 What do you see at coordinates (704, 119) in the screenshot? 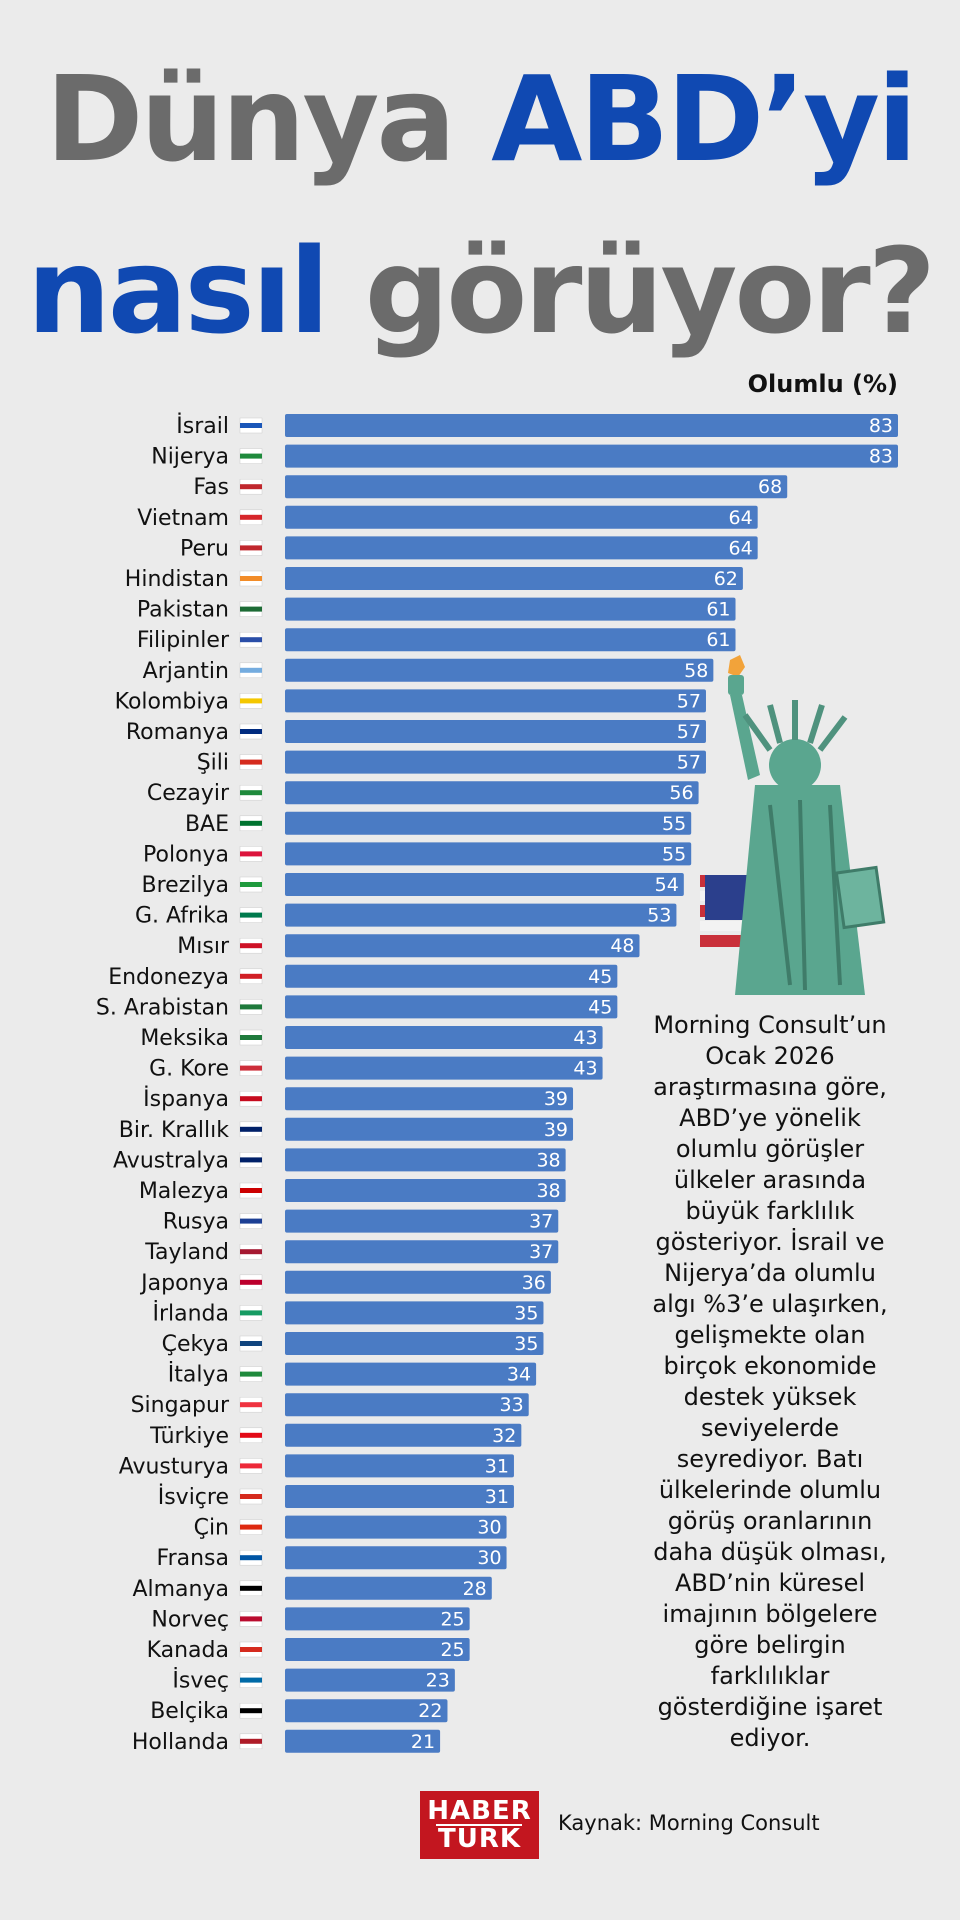
I see `title-word-abd: ABD’yi` at bounding box center [704, 119].